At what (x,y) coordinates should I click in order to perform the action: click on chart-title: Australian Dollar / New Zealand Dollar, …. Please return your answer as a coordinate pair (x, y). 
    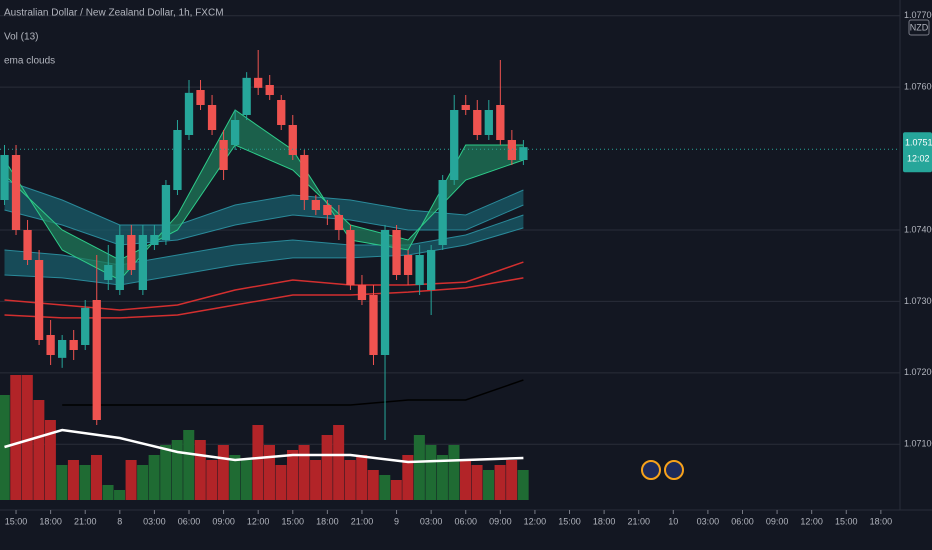
    Looking at the image, I should click on (114, 13).